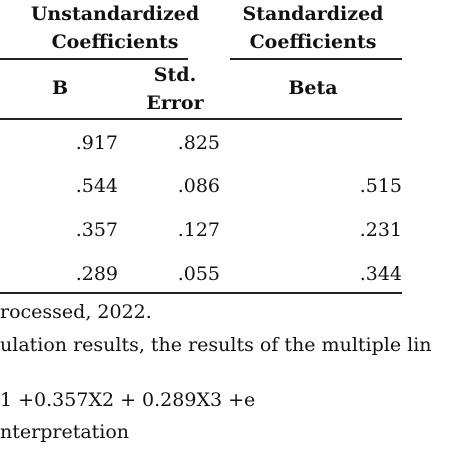 This screenshot has width=474, height=474. What do you see at coordinates (198, 143) in the screenshot?
I see `cell: .825` at bounding box center [198, 143].